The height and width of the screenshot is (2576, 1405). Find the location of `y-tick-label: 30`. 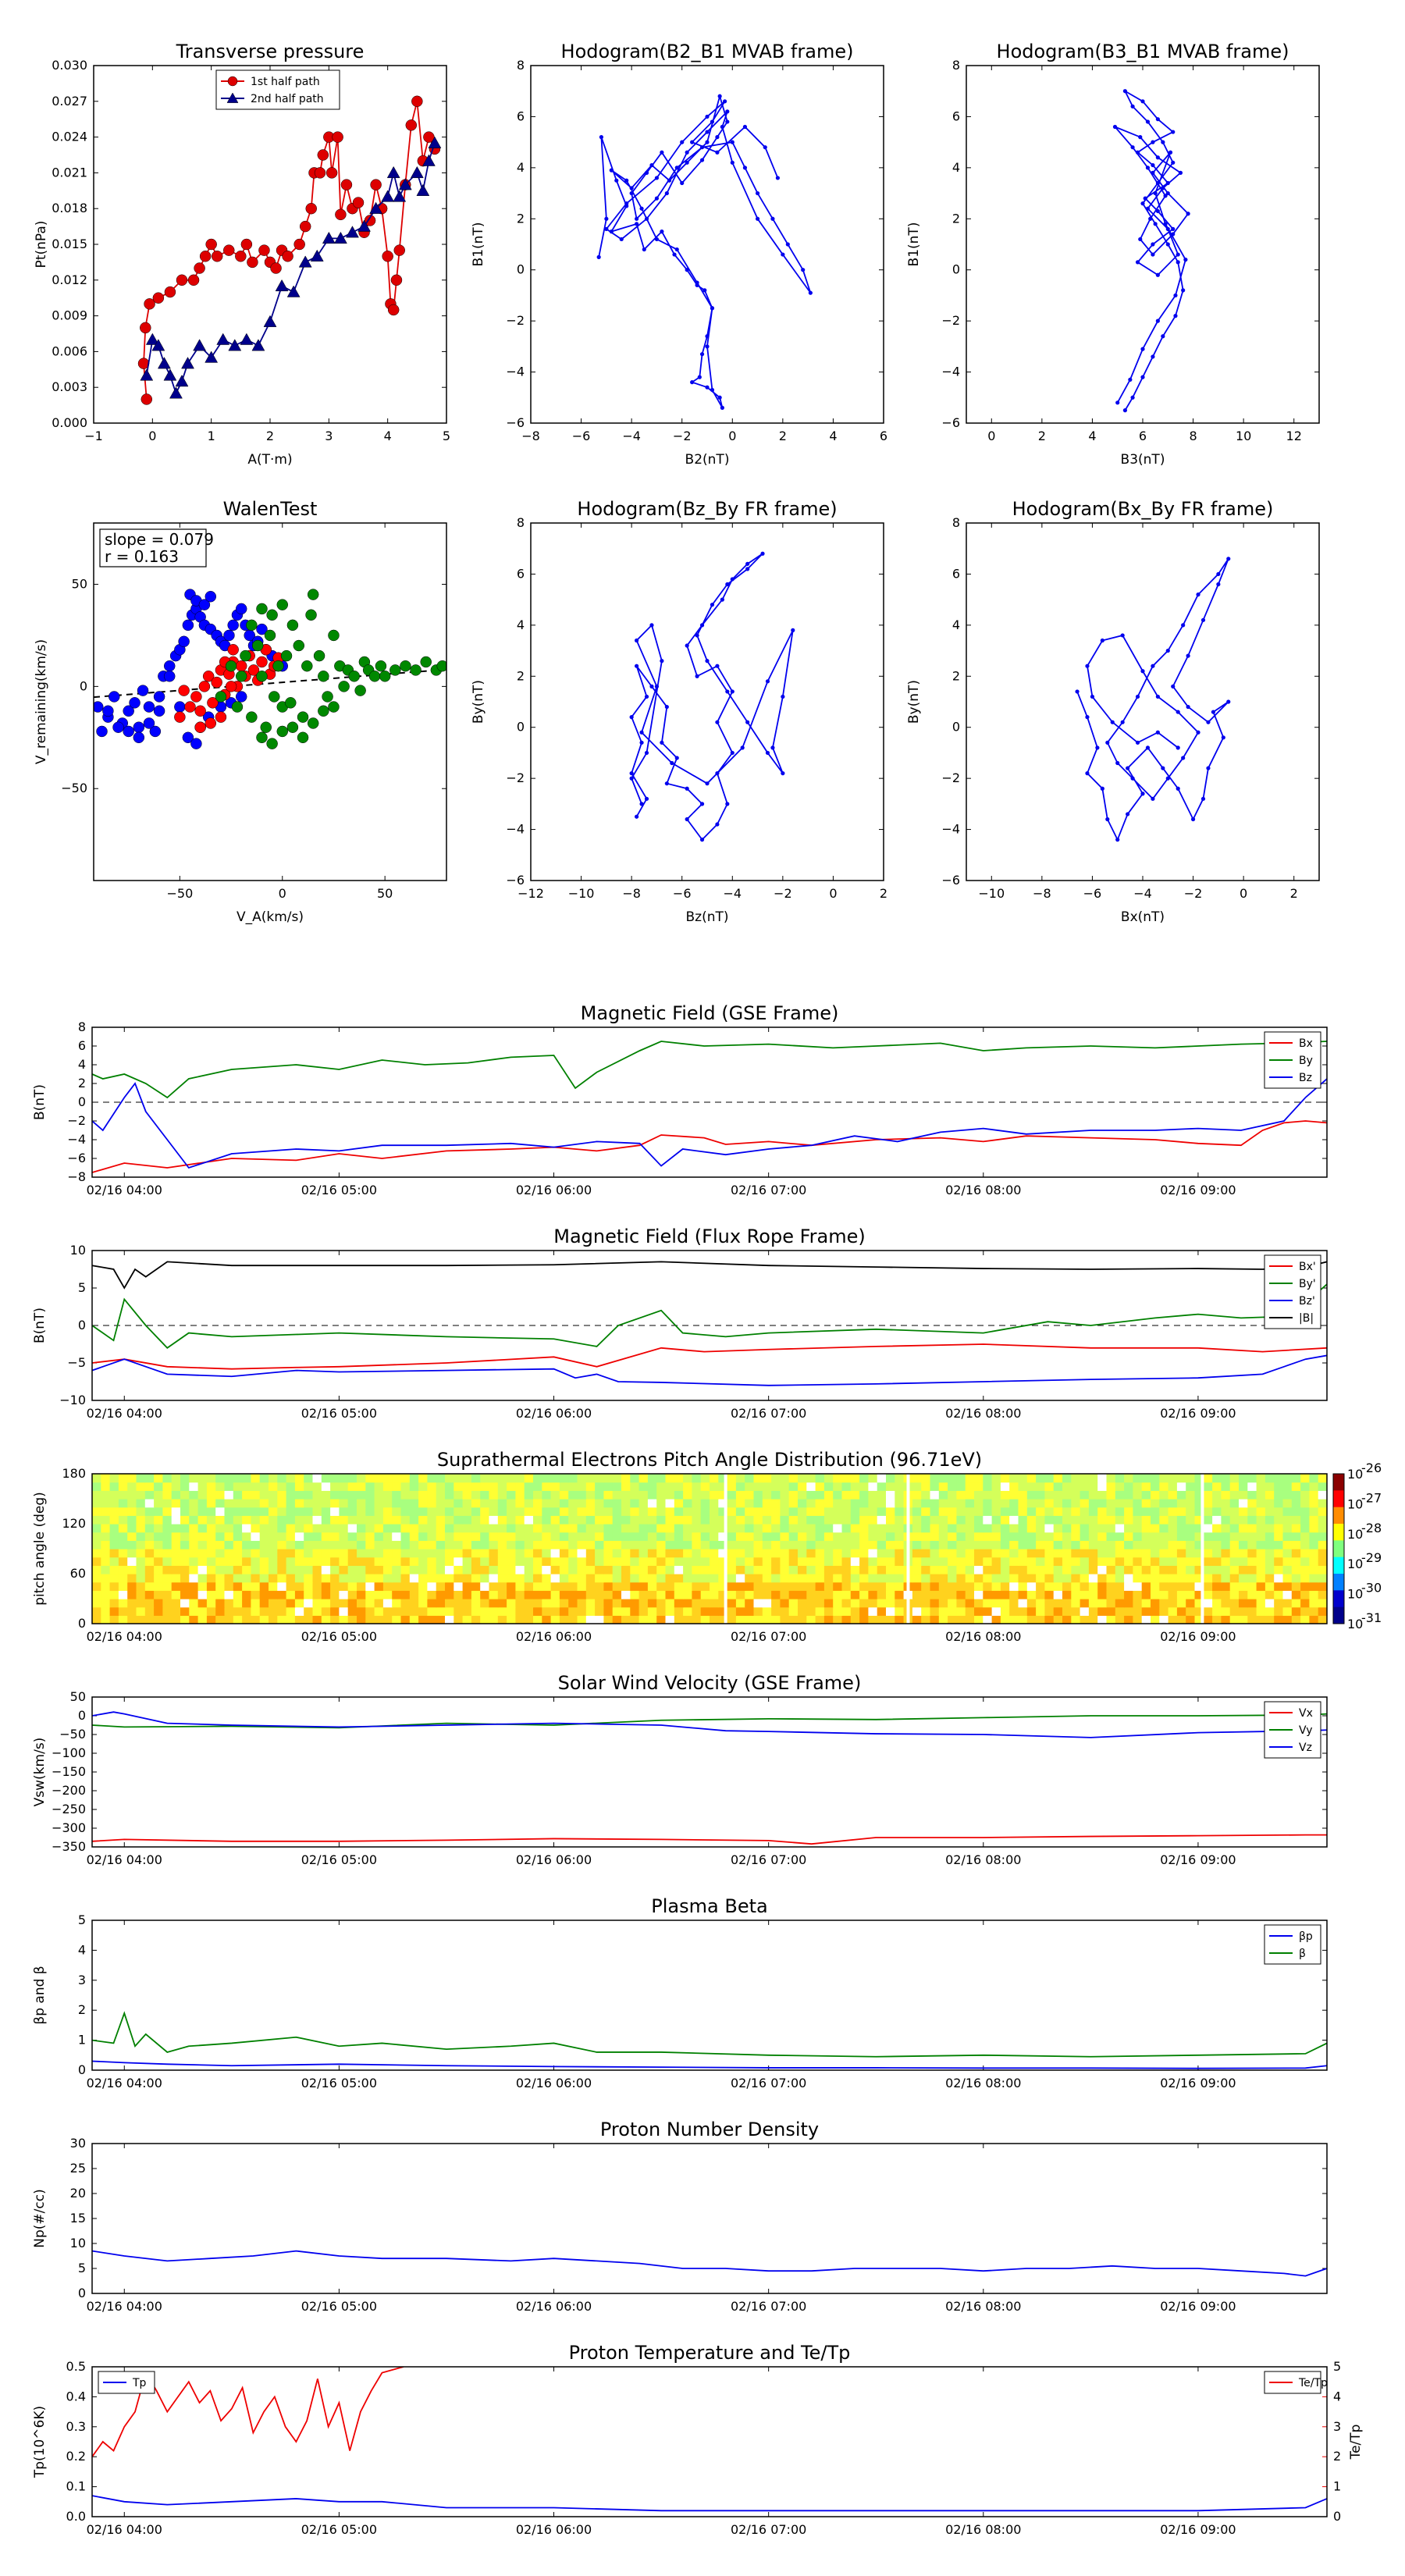

y-tick-label: 30 is located at coordinates (78, 2143).